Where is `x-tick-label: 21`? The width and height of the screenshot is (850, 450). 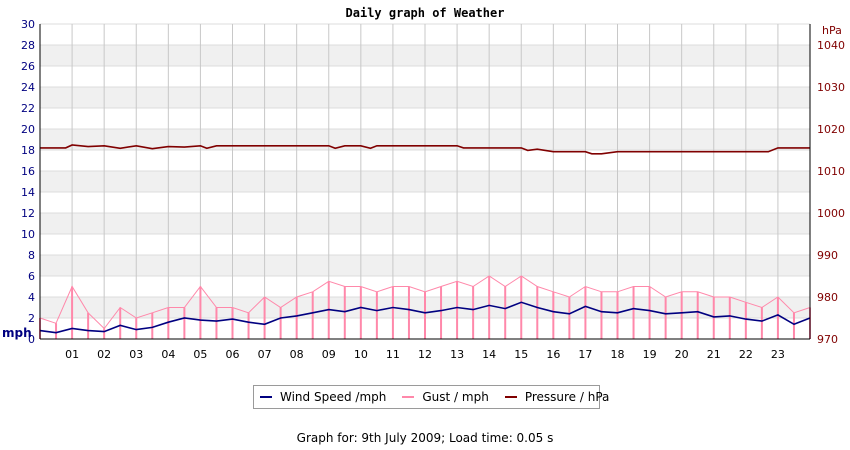 x-tick-label: 21 is located at coordinates (714, 354).